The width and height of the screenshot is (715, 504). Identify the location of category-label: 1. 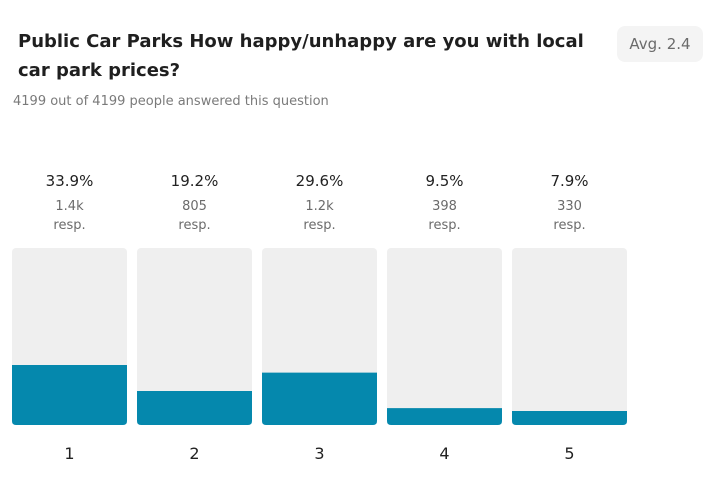
(69, 453).